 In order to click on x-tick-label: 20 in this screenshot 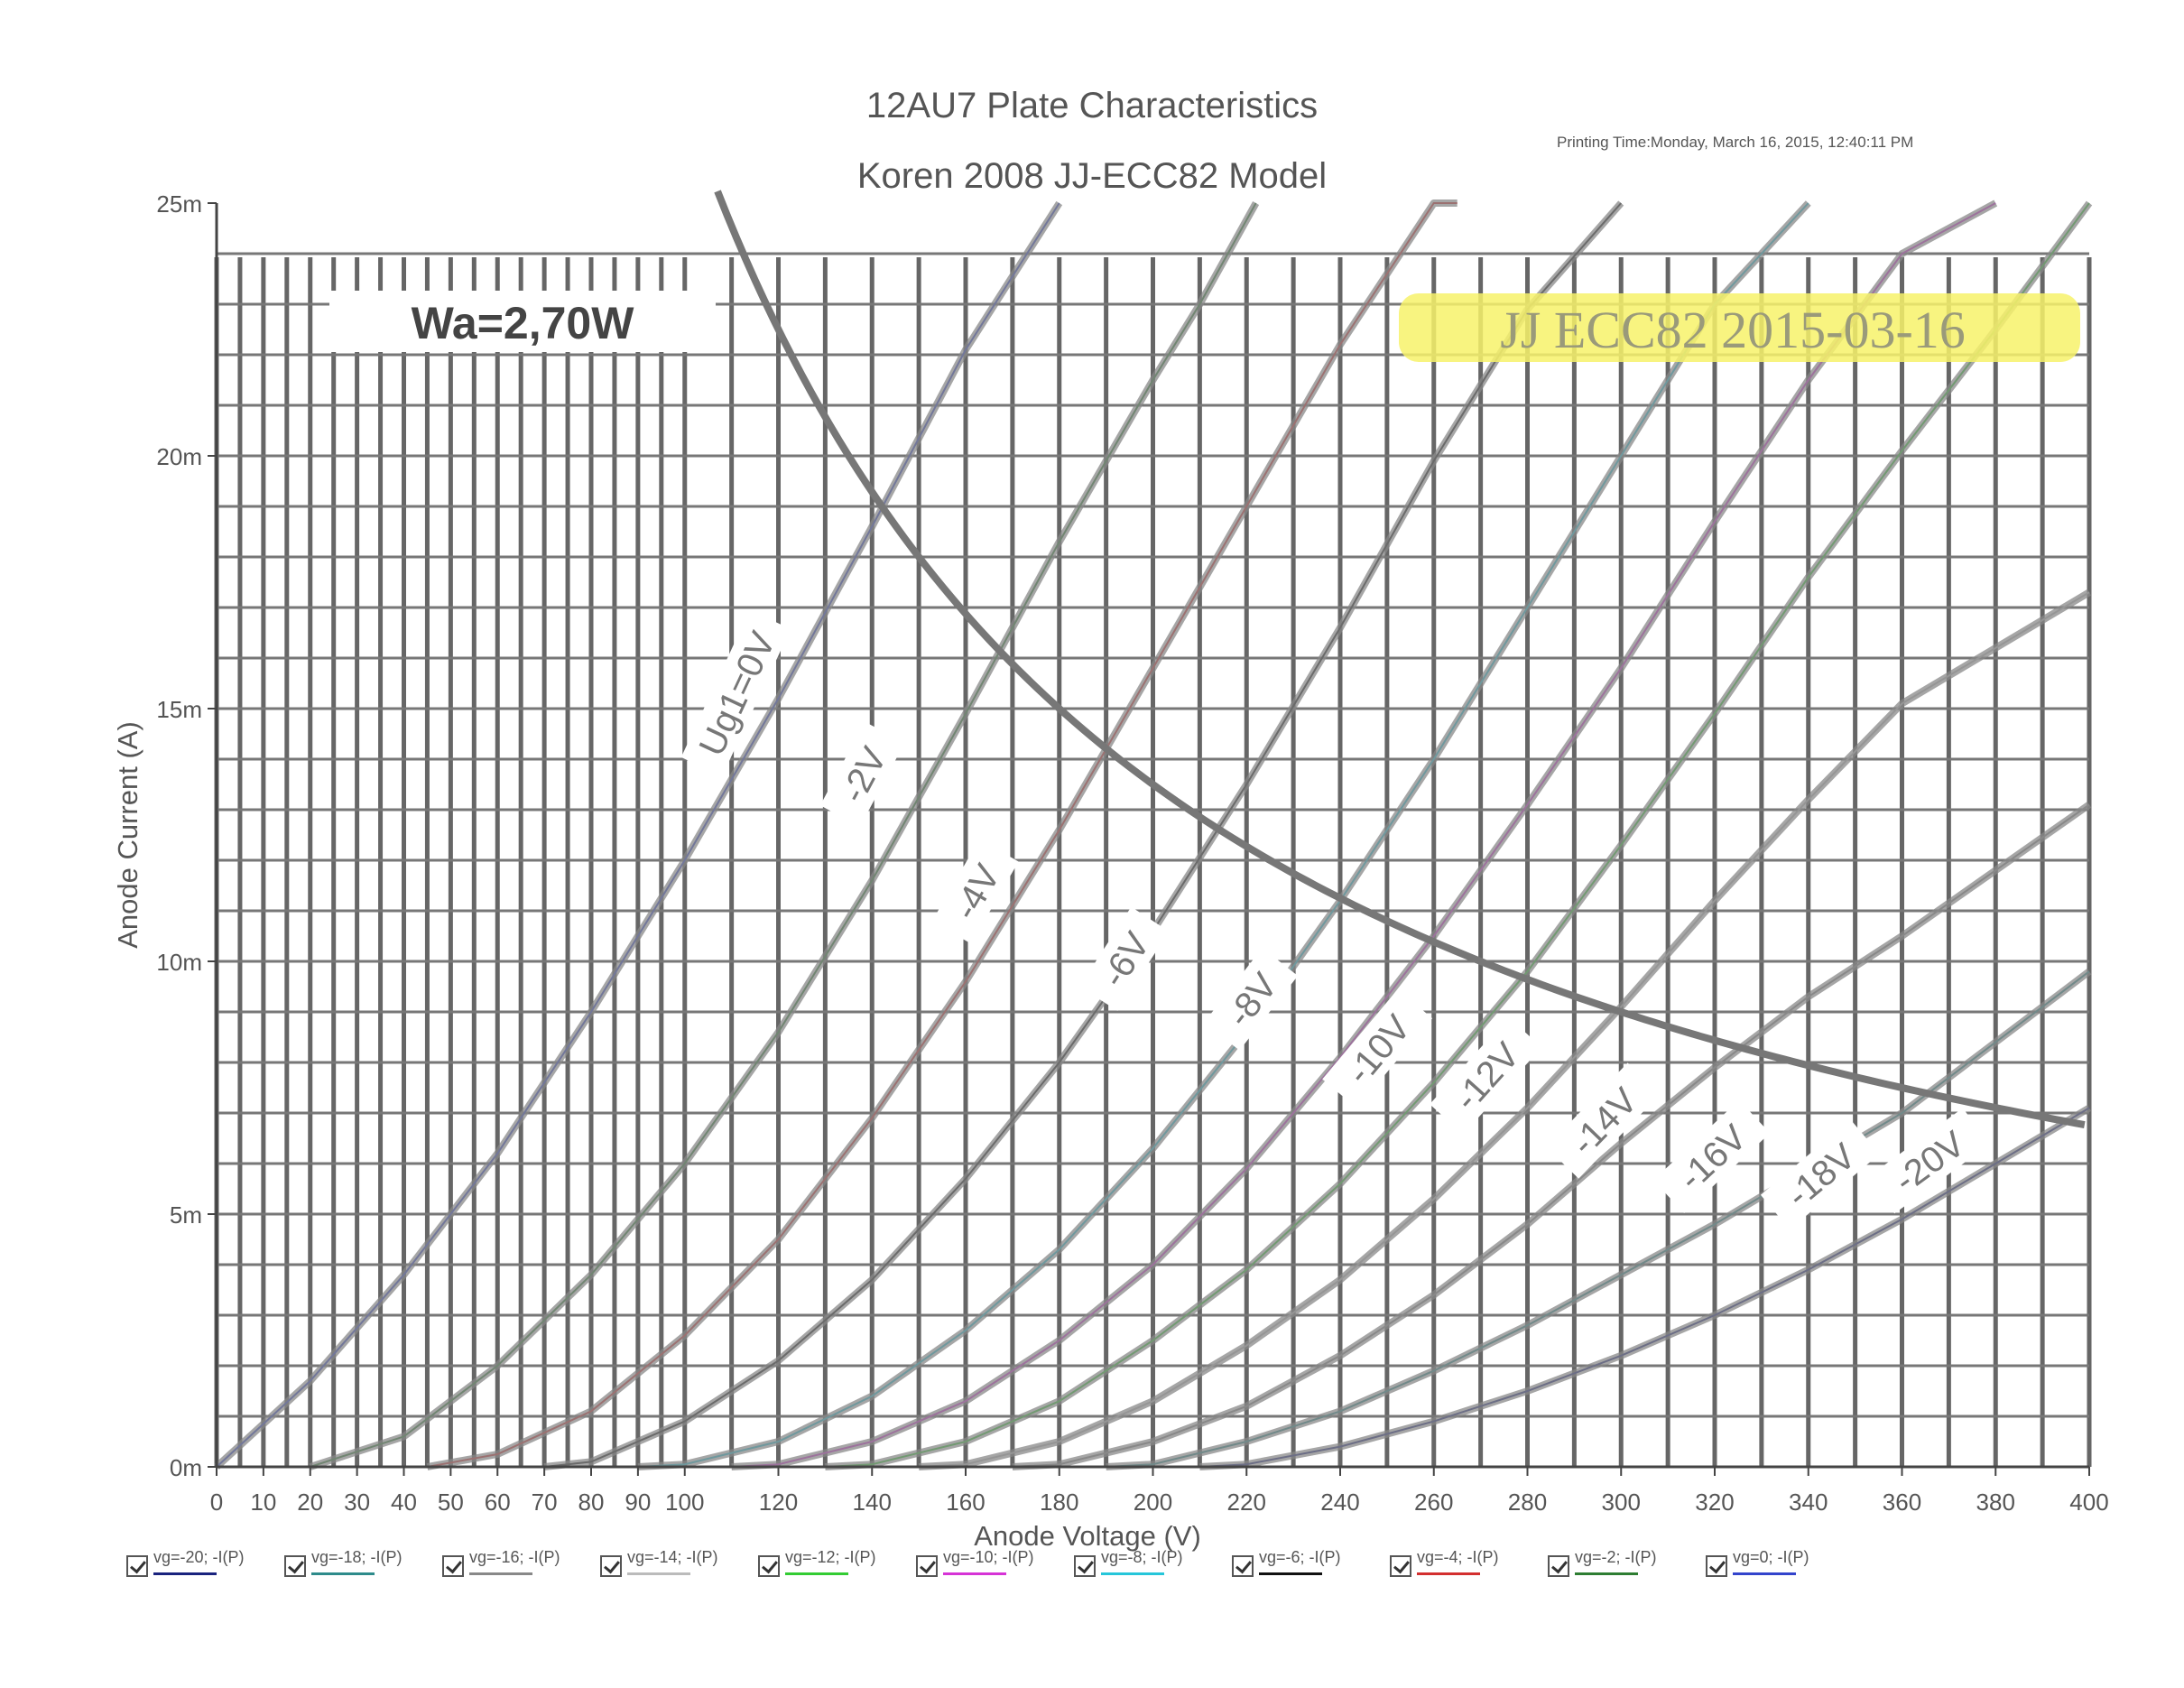, I will do `click(310, 1503)`.